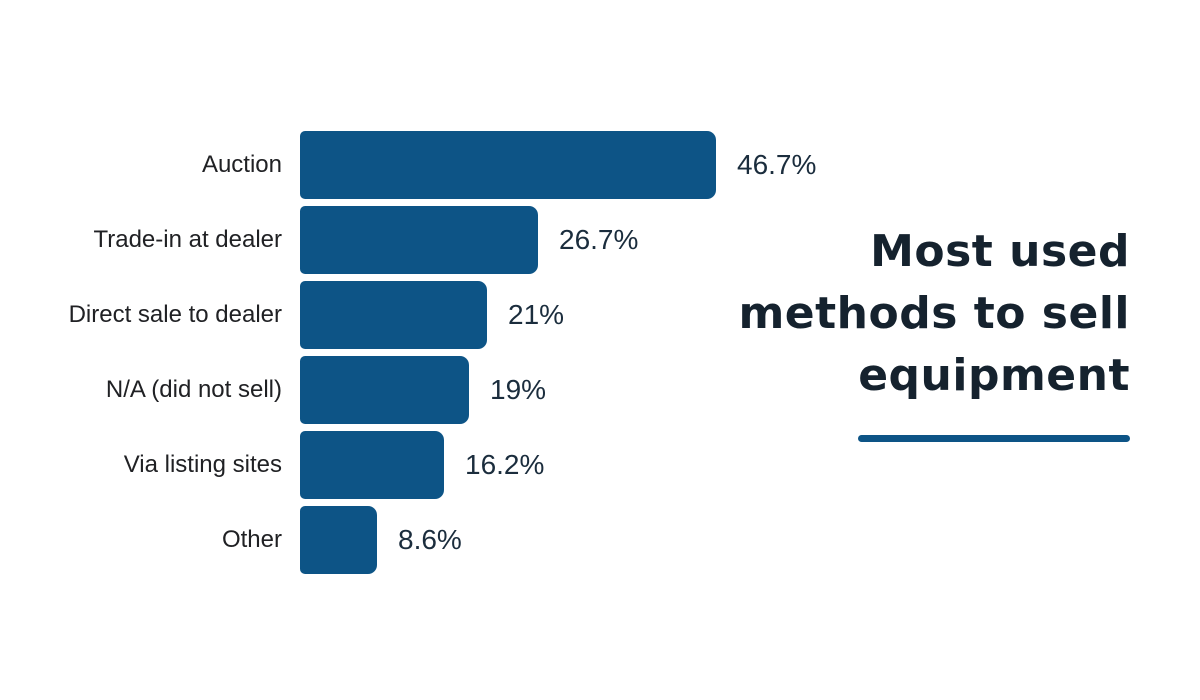 The width and height of the screenshot is (1200, 700). I want to click on bar-row: Via listing sites 16.2%, so click(600, 465).